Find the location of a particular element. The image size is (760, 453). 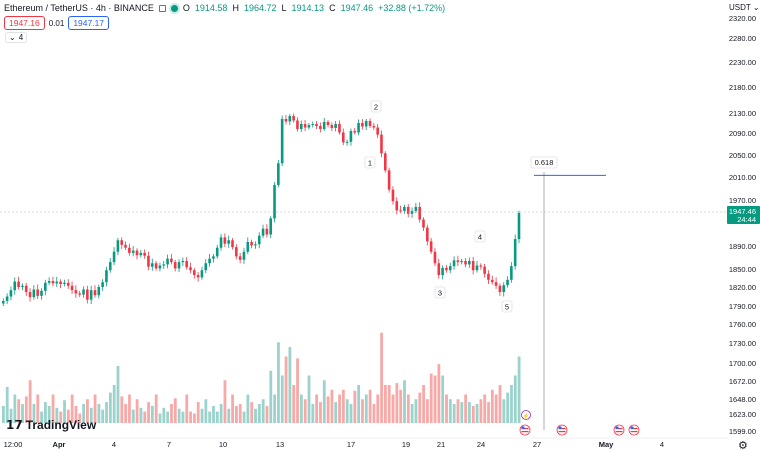

x-tick-label: 27 is located at coordinates (537, 444).